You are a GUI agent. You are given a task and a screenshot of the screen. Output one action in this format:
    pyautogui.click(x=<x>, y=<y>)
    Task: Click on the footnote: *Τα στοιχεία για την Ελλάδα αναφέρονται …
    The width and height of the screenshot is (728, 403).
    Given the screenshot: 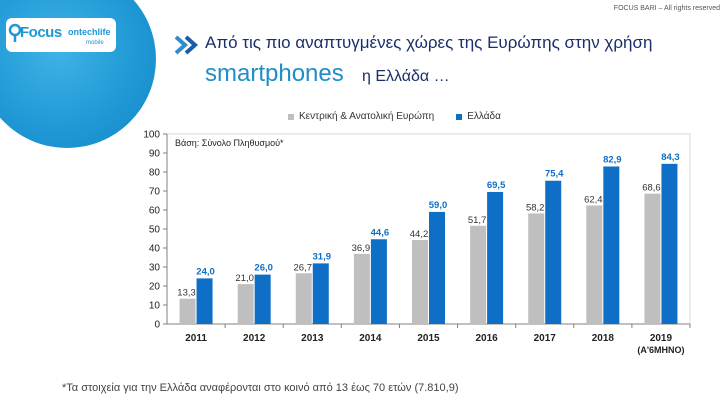 What is the action you would take?
    pyautogui.click(x=260, y=388)
    